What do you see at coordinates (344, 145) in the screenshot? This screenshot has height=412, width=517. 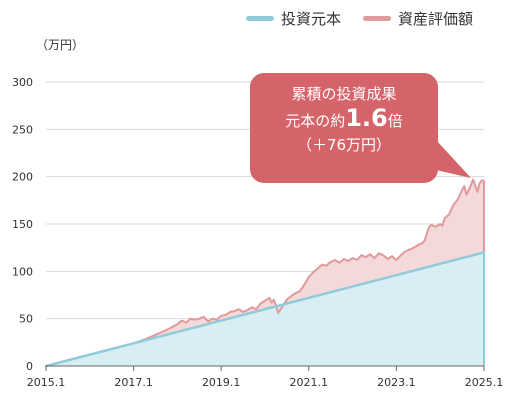 I see `callout-line-3: （＋76万円）` at bounding box center [344, 145].